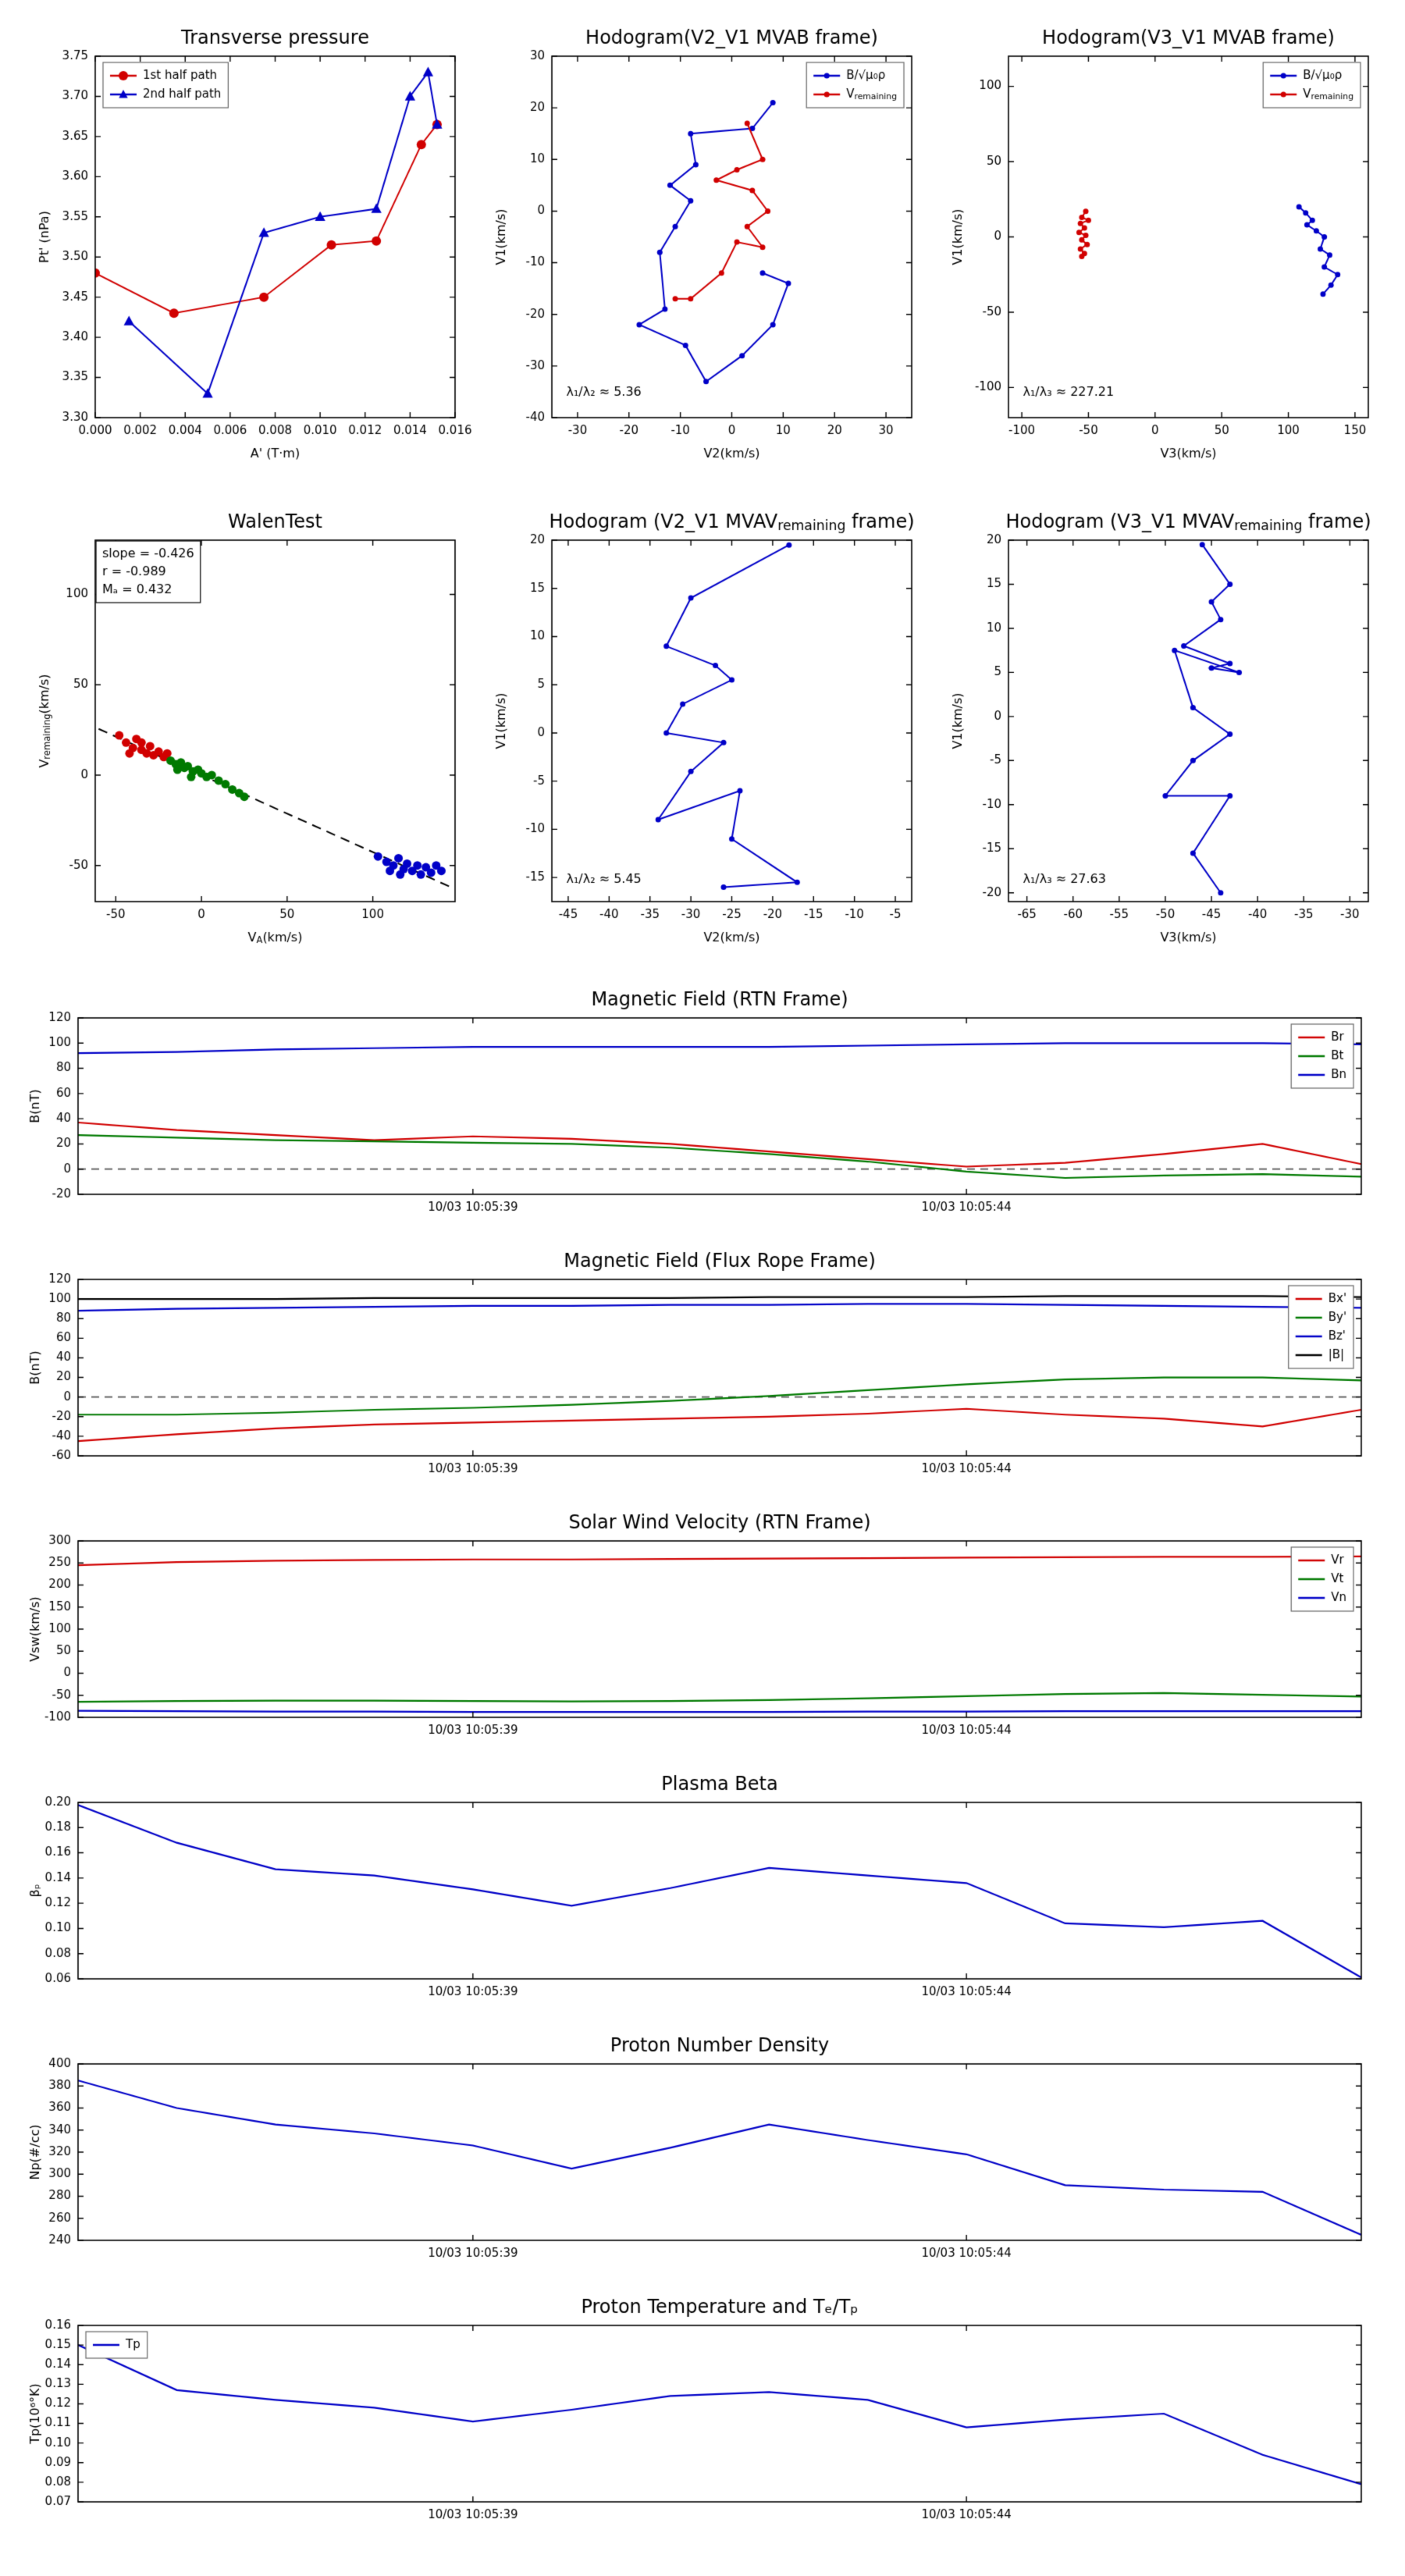  What do you see at coordinates (705, 244) in the screenshot?
I see `chart-hodogram-v2v1-mvab` at bounding box center [705, 244].